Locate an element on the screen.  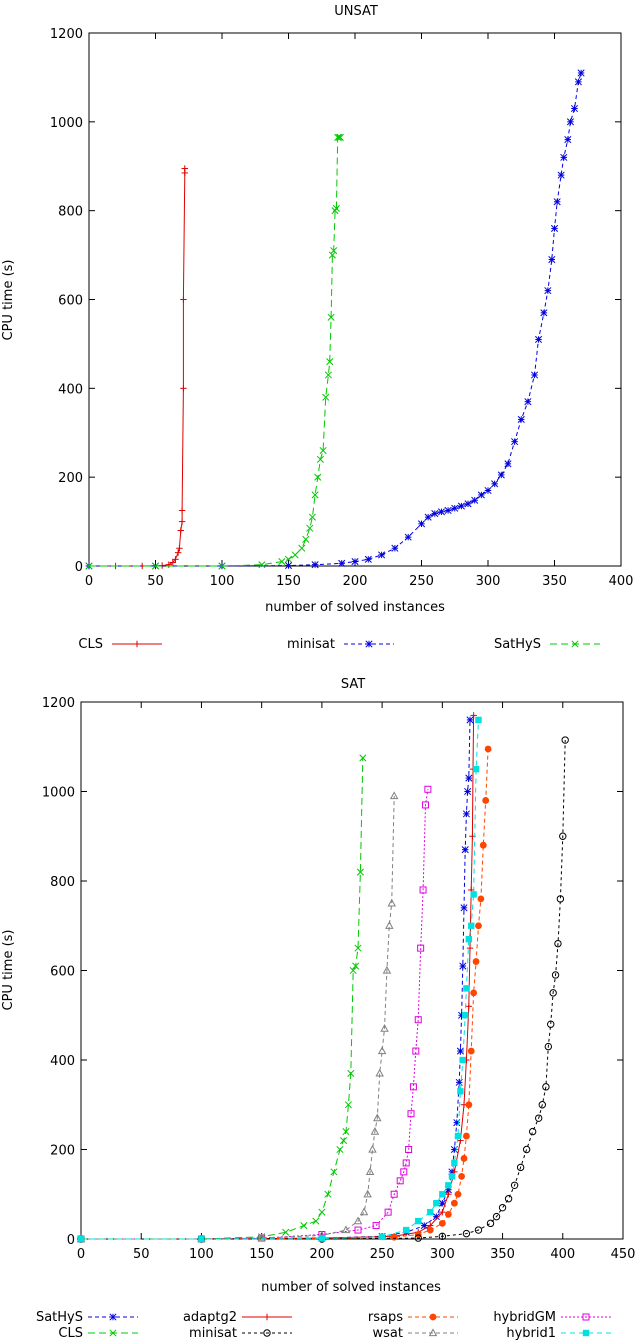
unsat-legend-marker is located at coordinates (369, 644).